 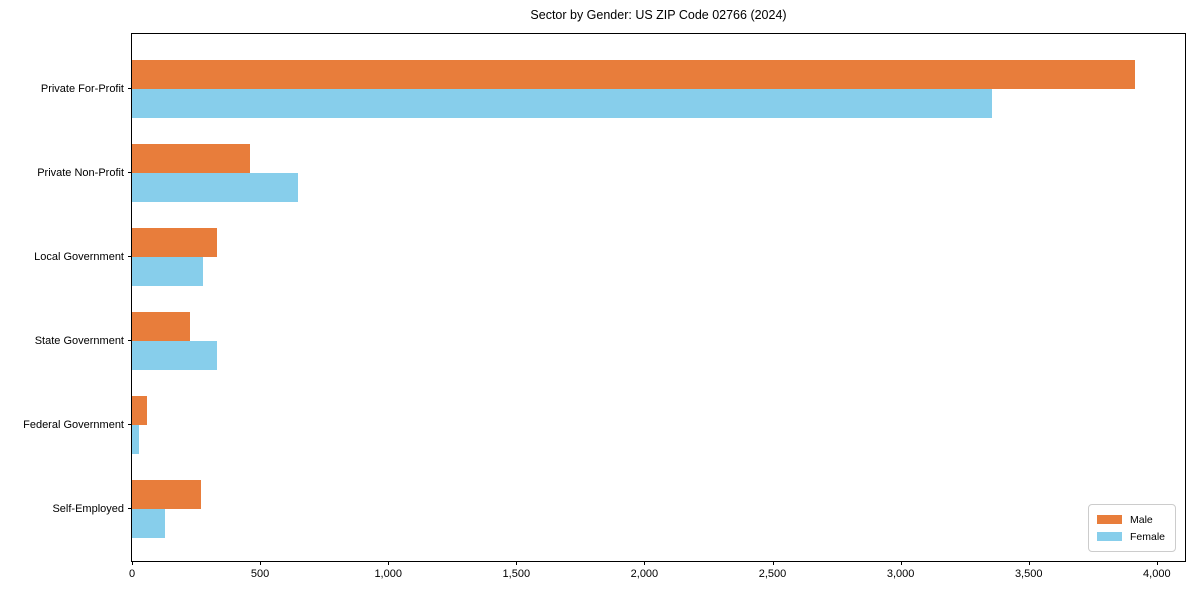 I want to click on x-tick-label-3-500: 3,500, so click(x=1028, y=574).